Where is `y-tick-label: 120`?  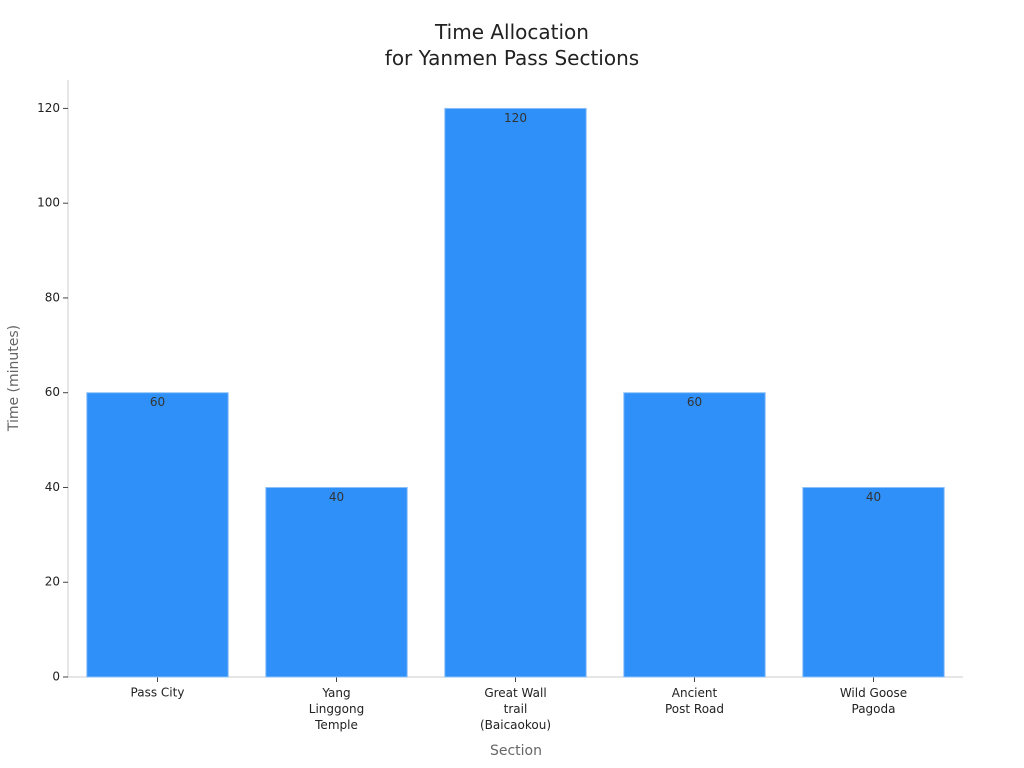 y-tick-label: 120 is located at coordinates (48, 108).